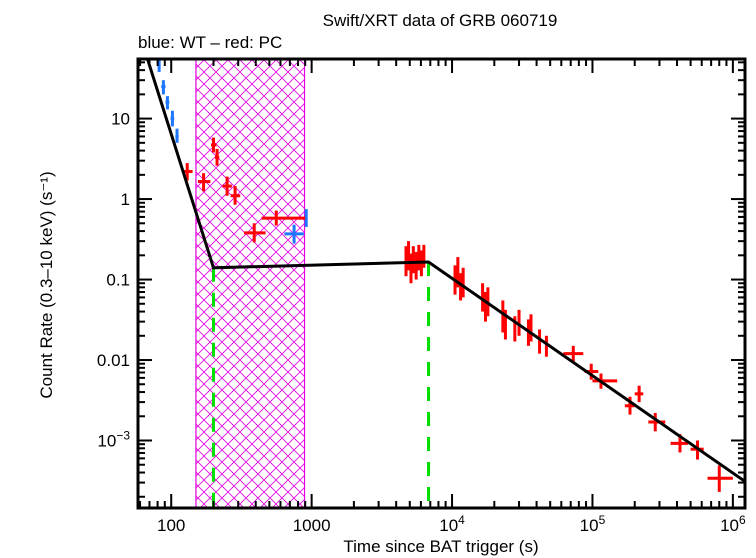 The height and width of the screenshot is (558, 756). Describe the element at coordinates (171, 525) in the screenshot. I see `x-tick-label: 100` at that location.